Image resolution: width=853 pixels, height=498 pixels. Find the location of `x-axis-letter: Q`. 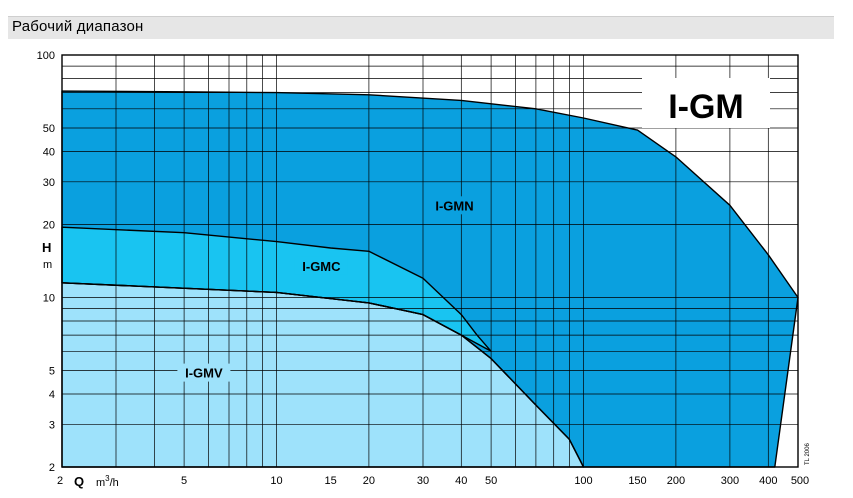

x-axis-letter: Q is located at coordinates (79, 481).